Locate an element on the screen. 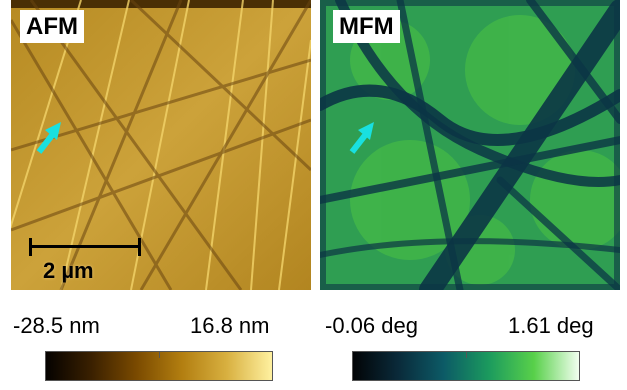 The height and width of the screenshot is (390, 627). mfm-colorbar-max-label: 1.61 deg is located at coordinates (551, 325).